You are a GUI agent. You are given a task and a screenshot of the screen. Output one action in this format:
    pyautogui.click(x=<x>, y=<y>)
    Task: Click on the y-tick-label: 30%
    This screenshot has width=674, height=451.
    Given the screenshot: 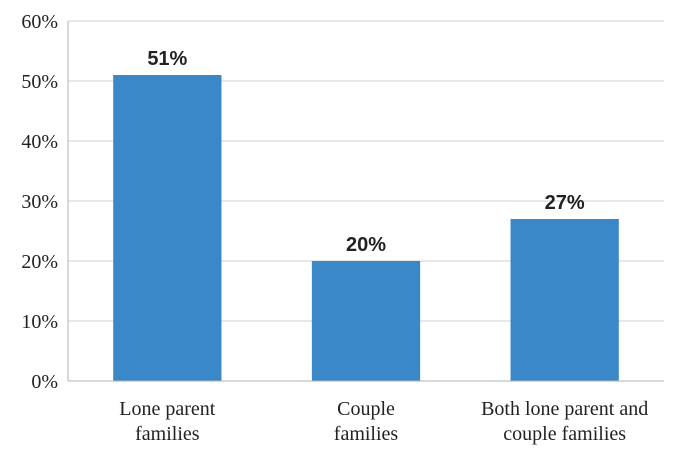 What is the action you would take?
    pyautogui.click(x=39, y=202)
    